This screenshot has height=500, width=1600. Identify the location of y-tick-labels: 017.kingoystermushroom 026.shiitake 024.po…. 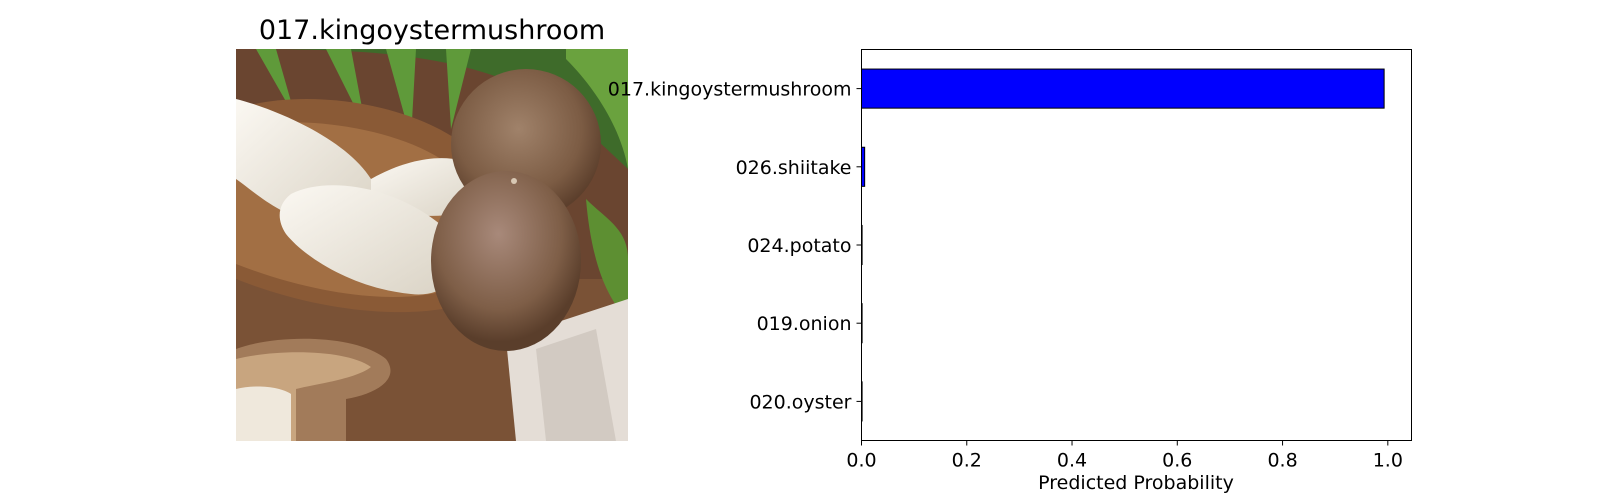
(735, 246).